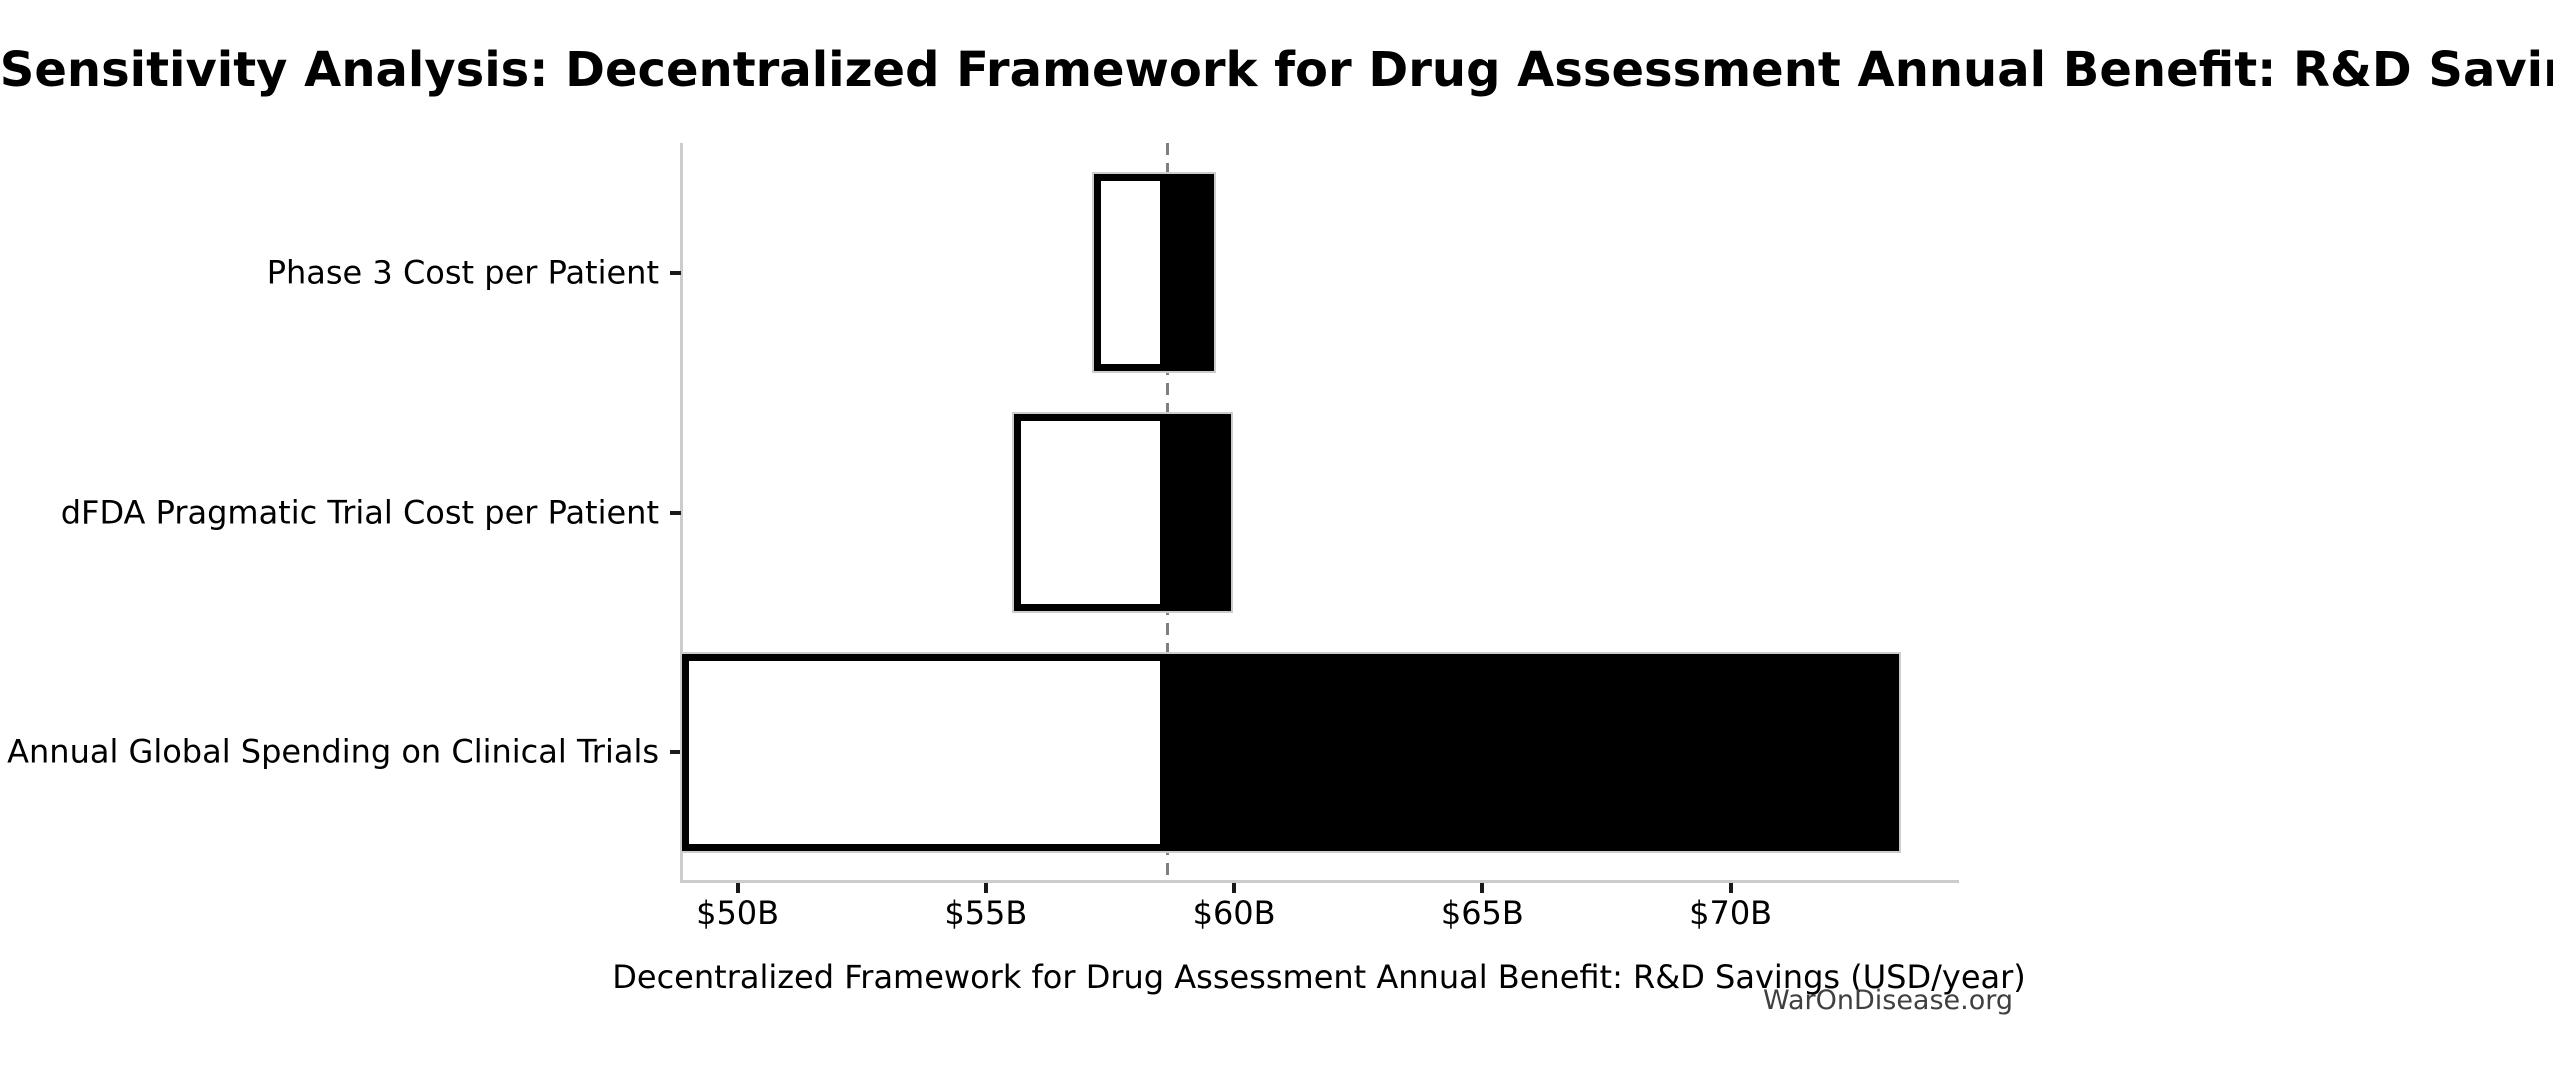 The image size is (2553, 1075). What do you see at coordinates (681, 513) in the screenshot?
I see `left-spine` at bounding box center [681, 513].